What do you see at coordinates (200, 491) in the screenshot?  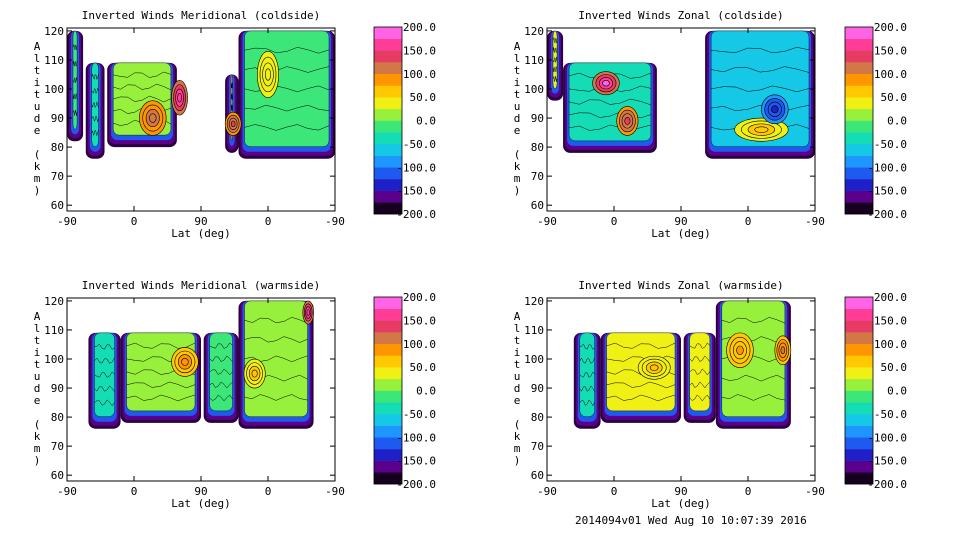 I see `x-tick-label: 90` at bounding box center [200, 491].